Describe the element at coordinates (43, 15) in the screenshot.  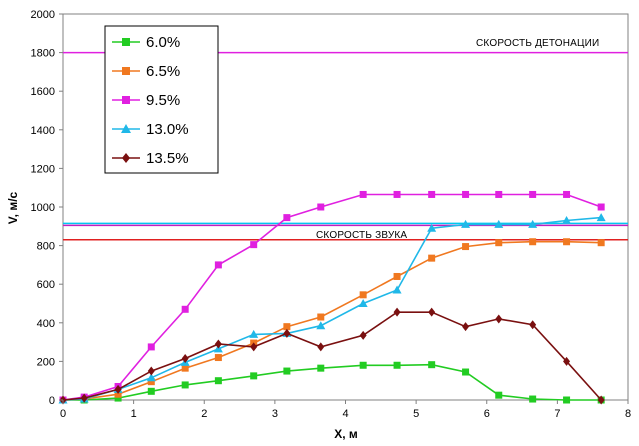
I see `y-tick-label: 2000` at that location.